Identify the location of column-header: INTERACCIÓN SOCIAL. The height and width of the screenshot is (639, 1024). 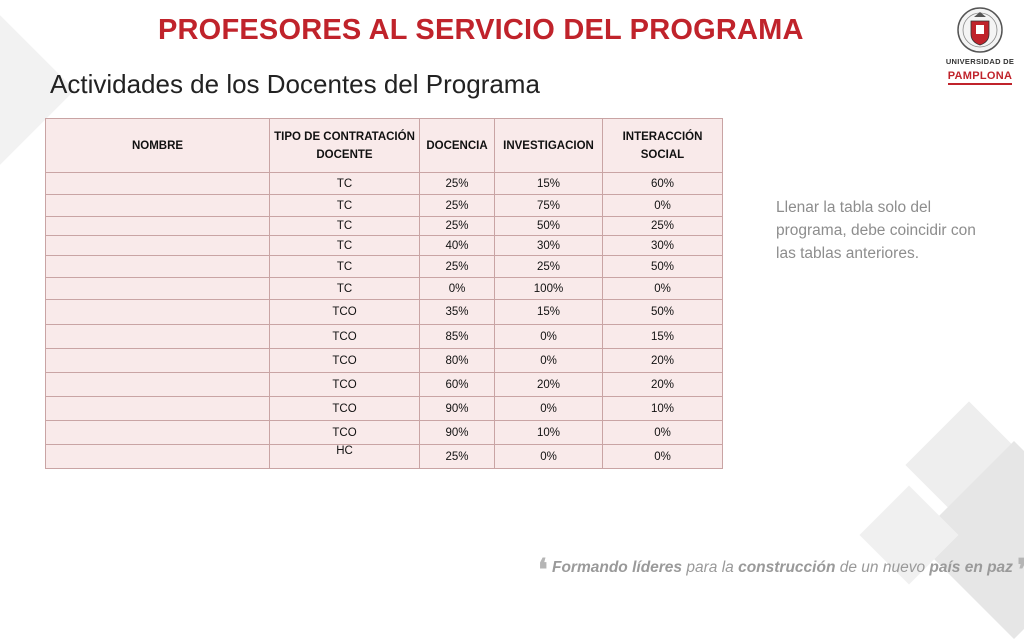
(662, 145).